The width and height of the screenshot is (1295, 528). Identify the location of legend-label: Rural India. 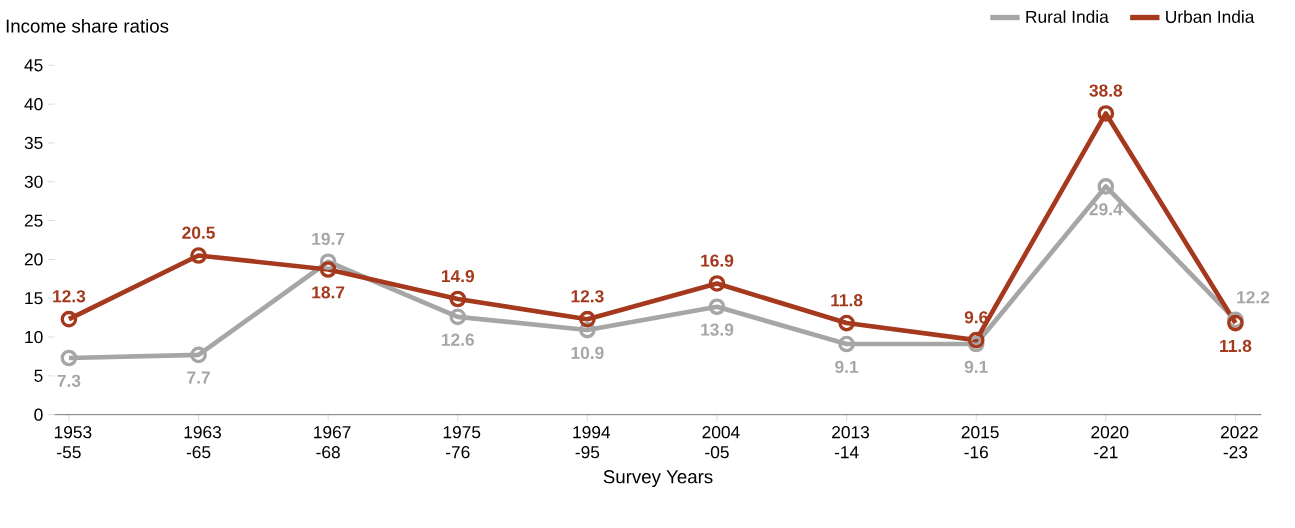
(1067, 16).